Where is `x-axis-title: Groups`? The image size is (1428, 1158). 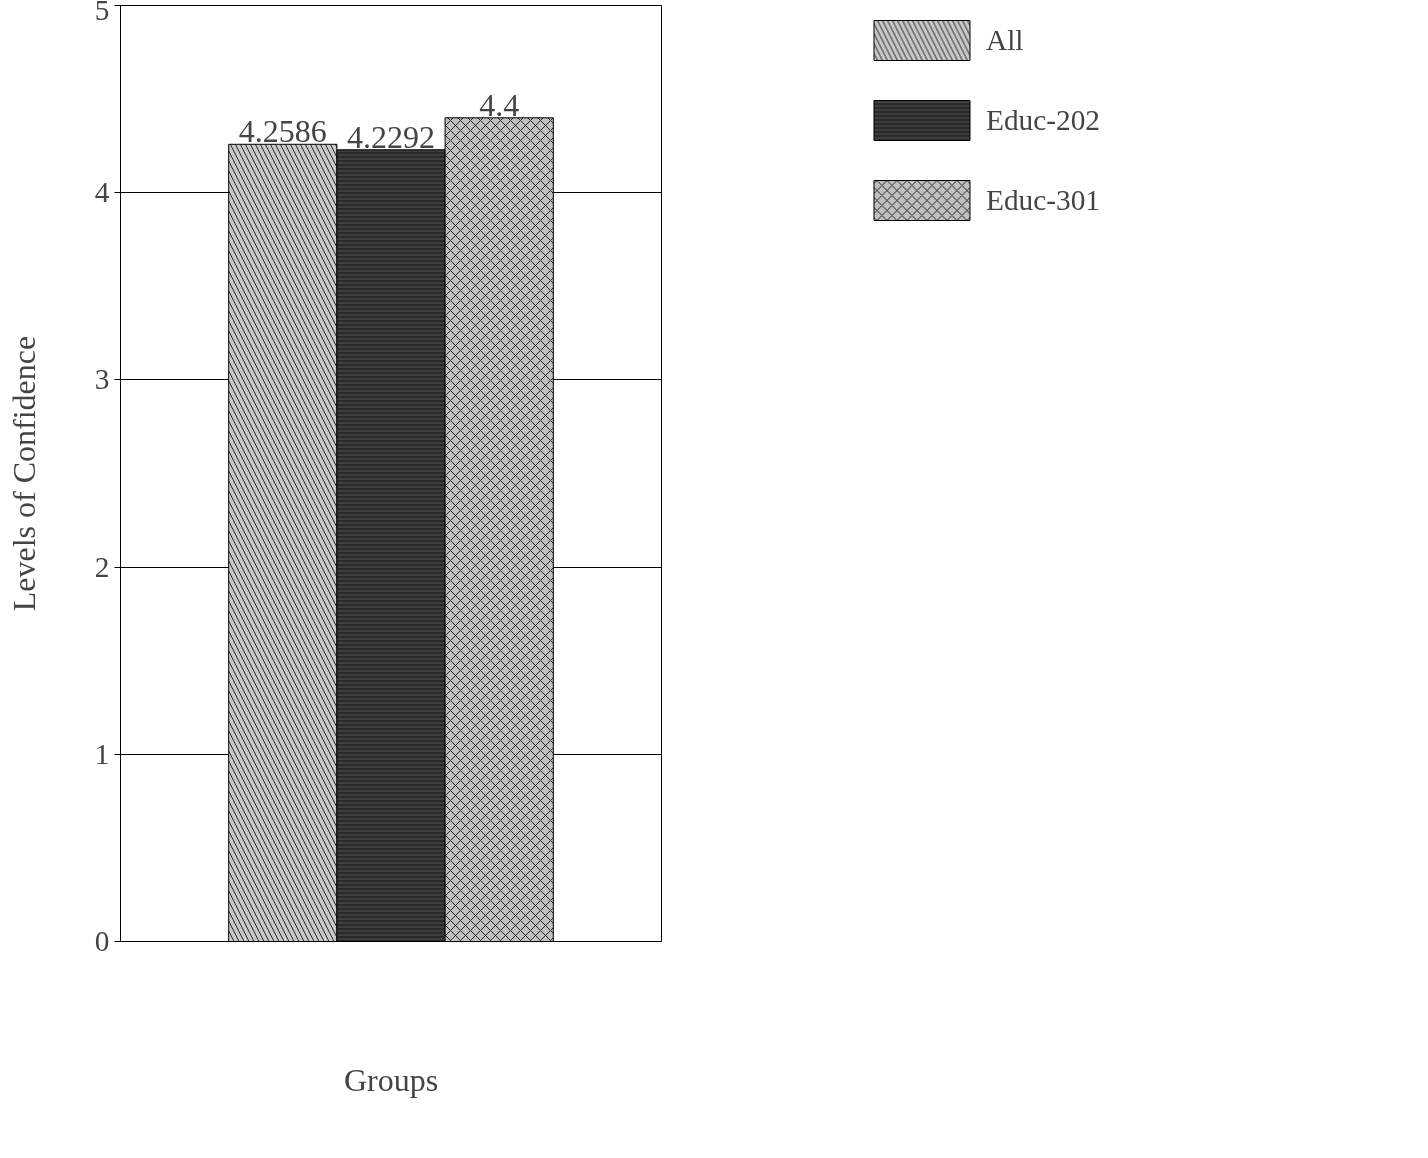
x-axis-title: Groups is located at coordinates (391, 1079).